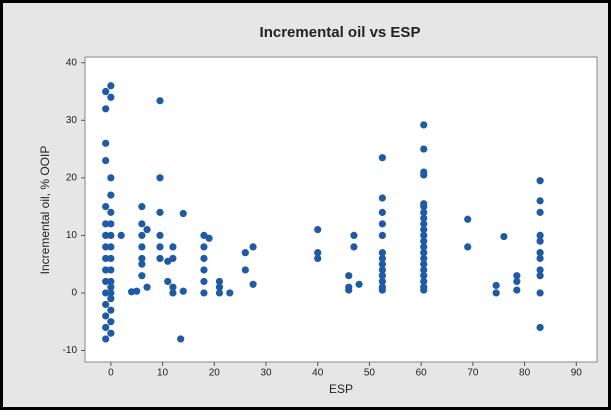 The height and width of the screenshot is (415, 611). I want to click on x-tick-label: 30, so click(266, 373).